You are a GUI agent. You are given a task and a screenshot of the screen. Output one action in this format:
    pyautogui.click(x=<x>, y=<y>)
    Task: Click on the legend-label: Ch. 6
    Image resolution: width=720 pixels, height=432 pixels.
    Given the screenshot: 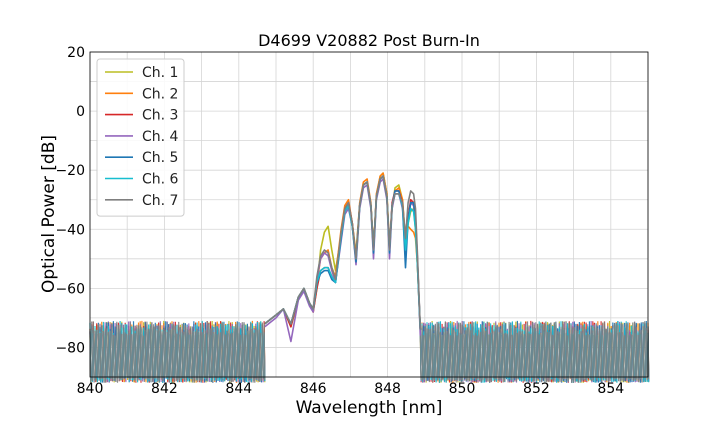 What is the action you would take?
    pyautogui.click(x=160, y=180)
    